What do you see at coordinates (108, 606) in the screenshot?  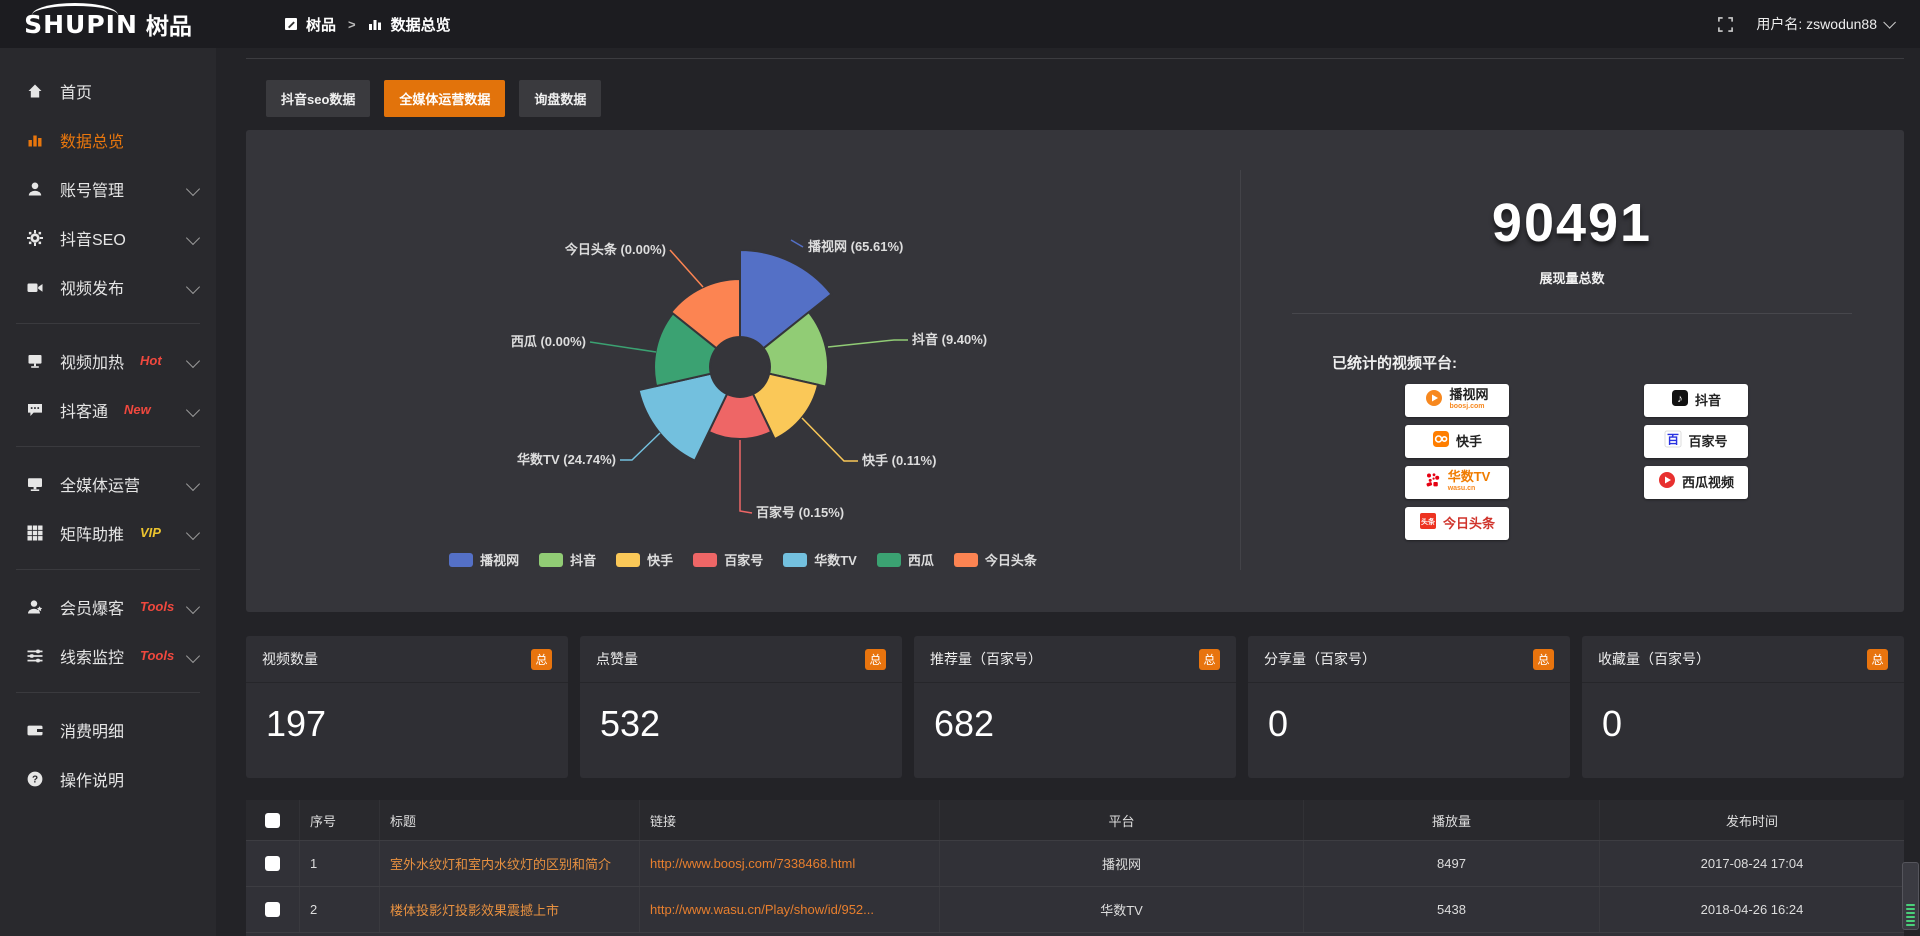 I see `sidebar-item-10: 会员爆客 Tools` at bounding box center [108, 606].